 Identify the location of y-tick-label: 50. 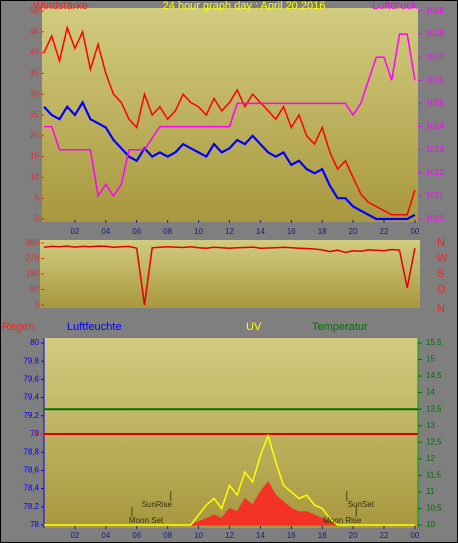
(34, 10).